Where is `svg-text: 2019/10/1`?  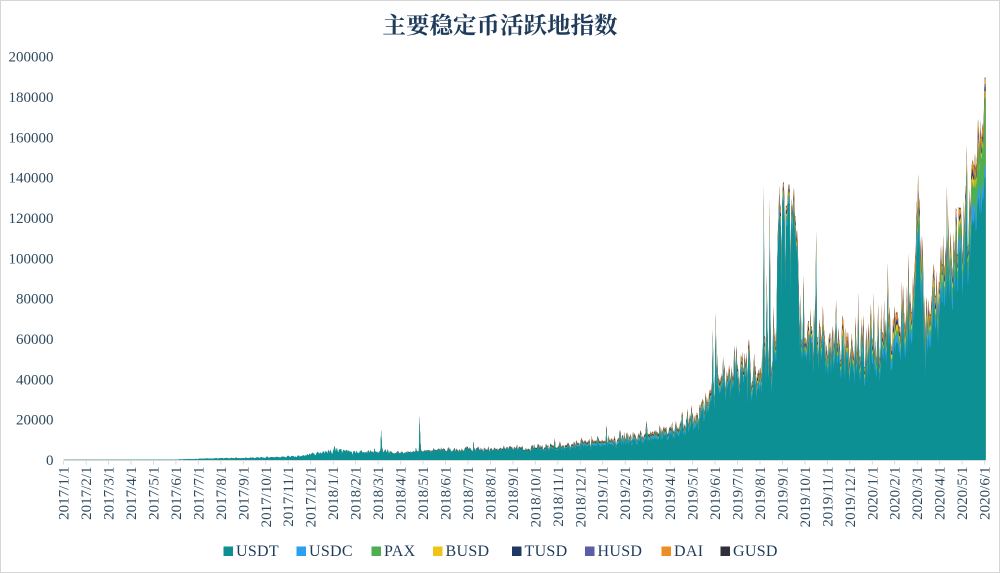
svg-text: 2019/10/1 is located at coordinates (806, 497).